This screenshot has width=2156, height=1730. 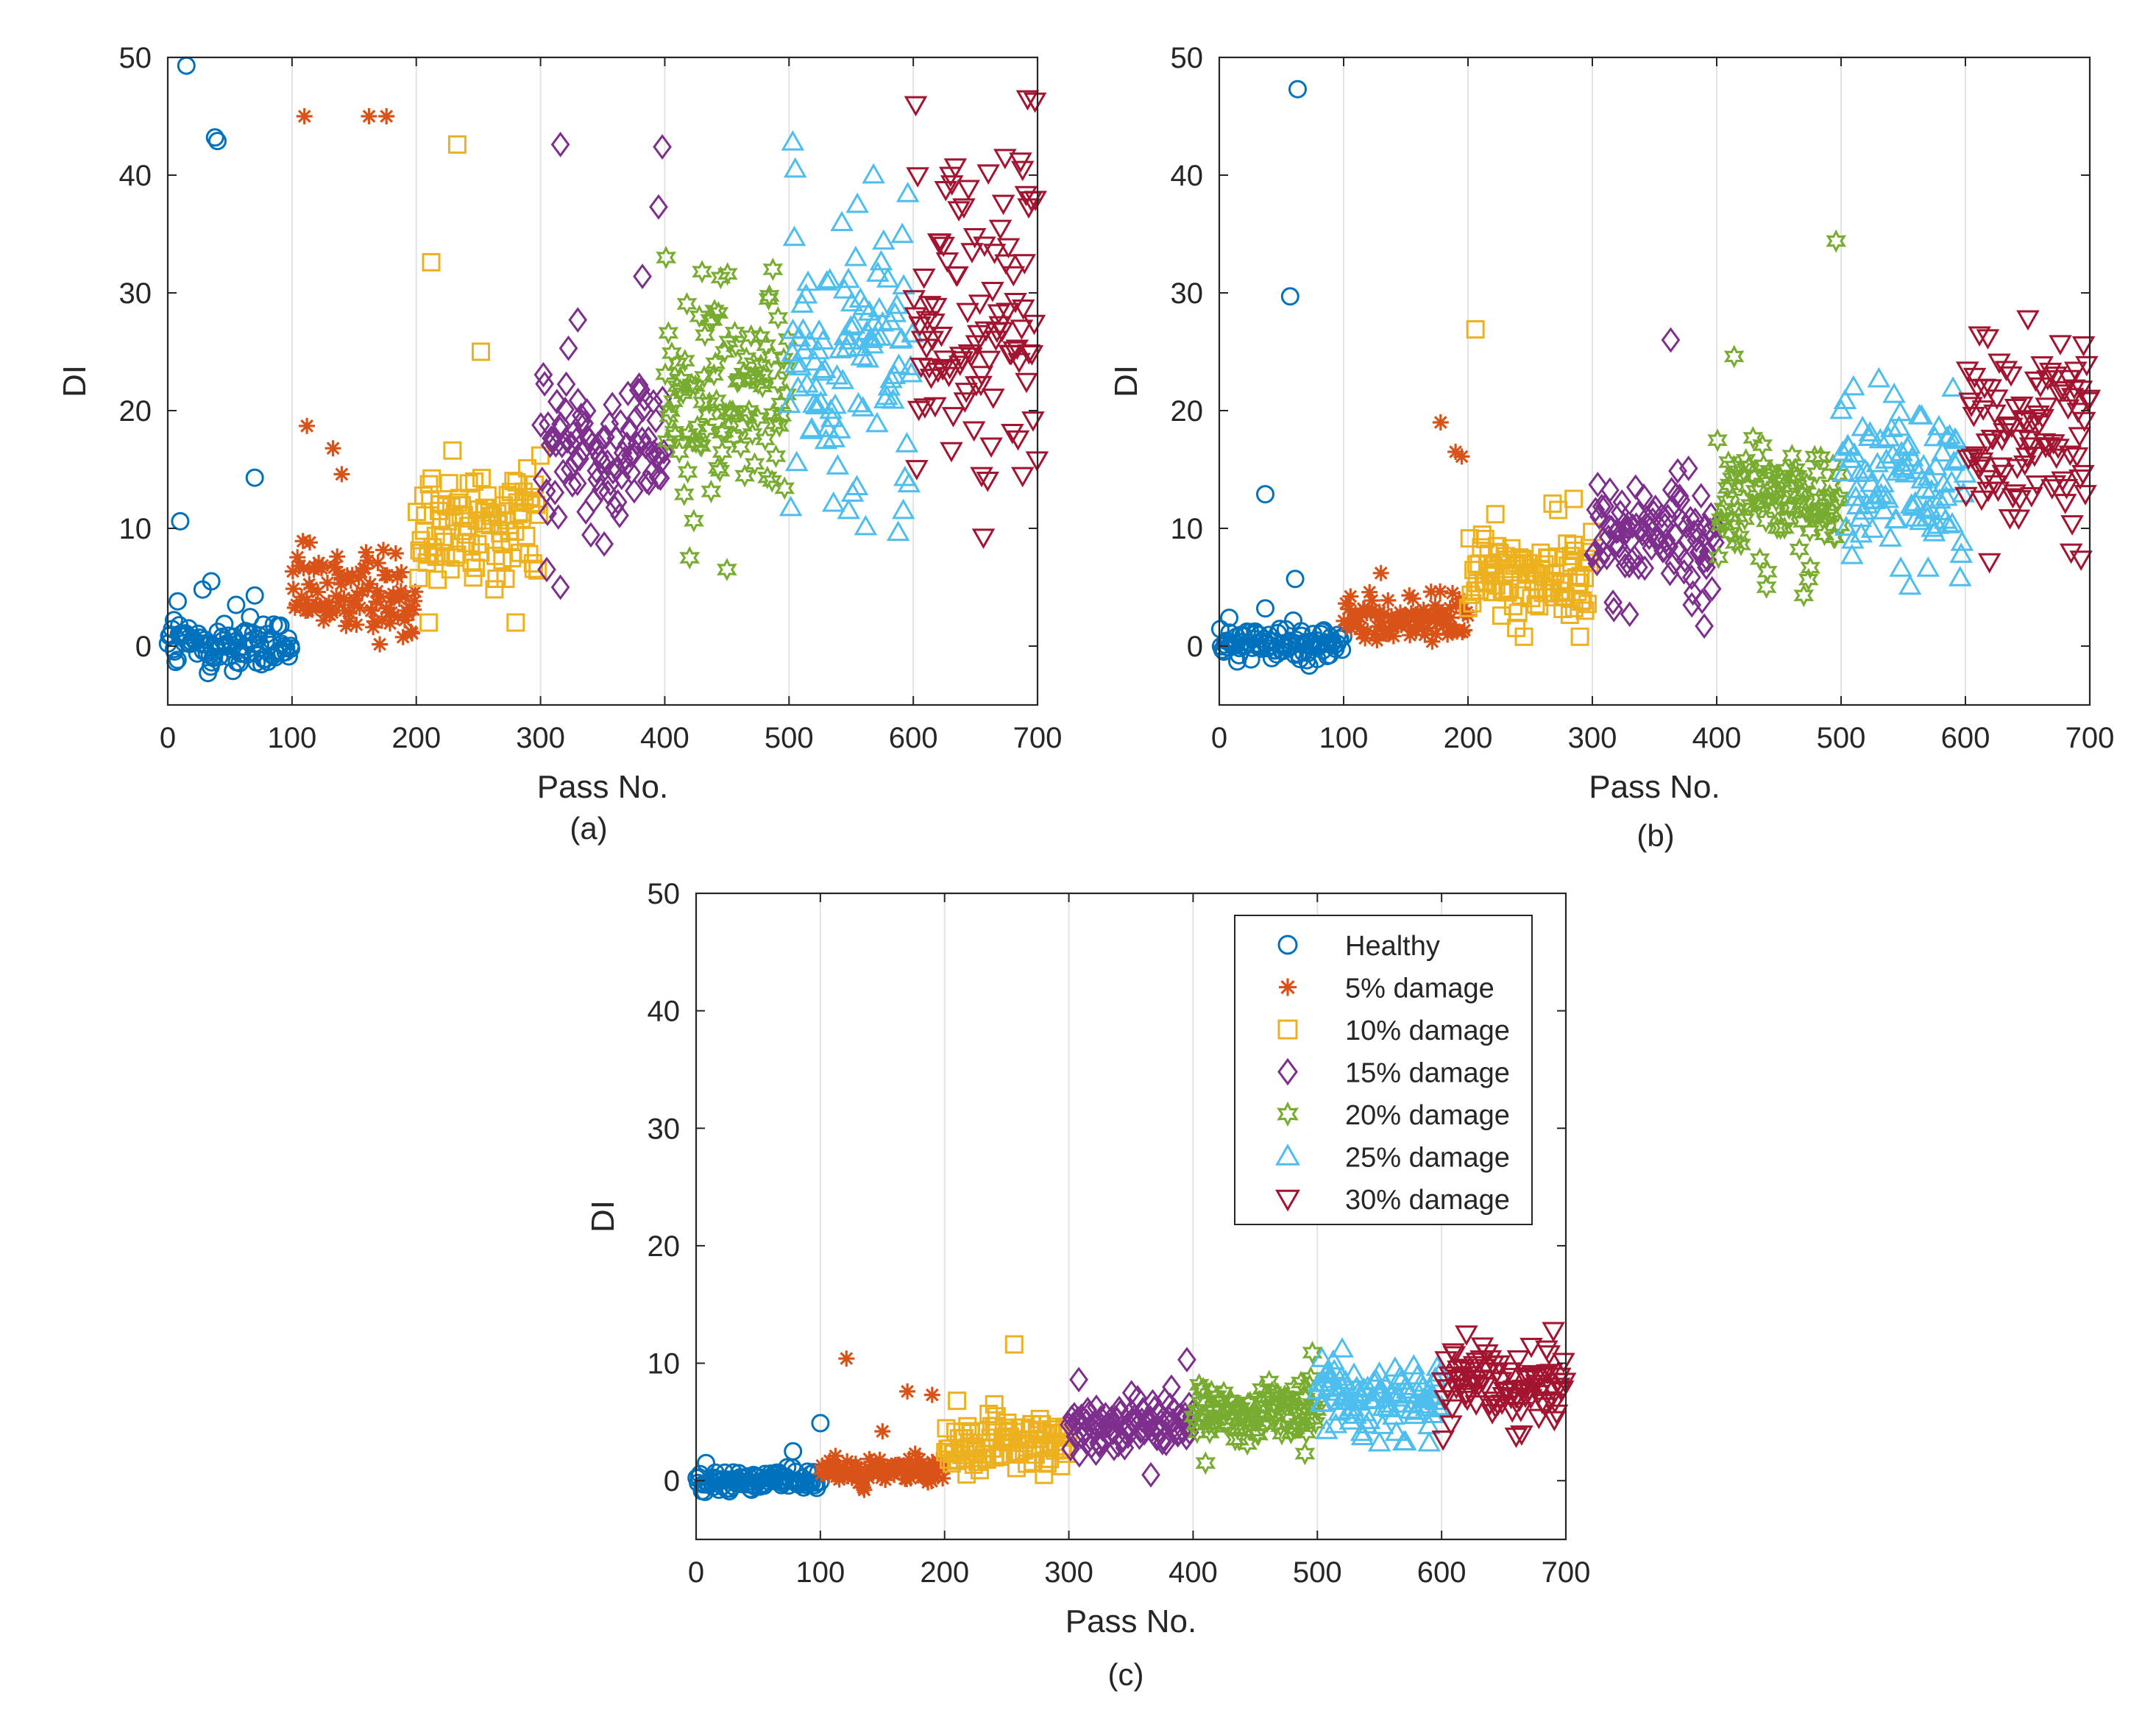 What do you see at coordinates (135, 58) in the screenshot?
I see `y-tick-label: 50` at bounding box center [135, 58].